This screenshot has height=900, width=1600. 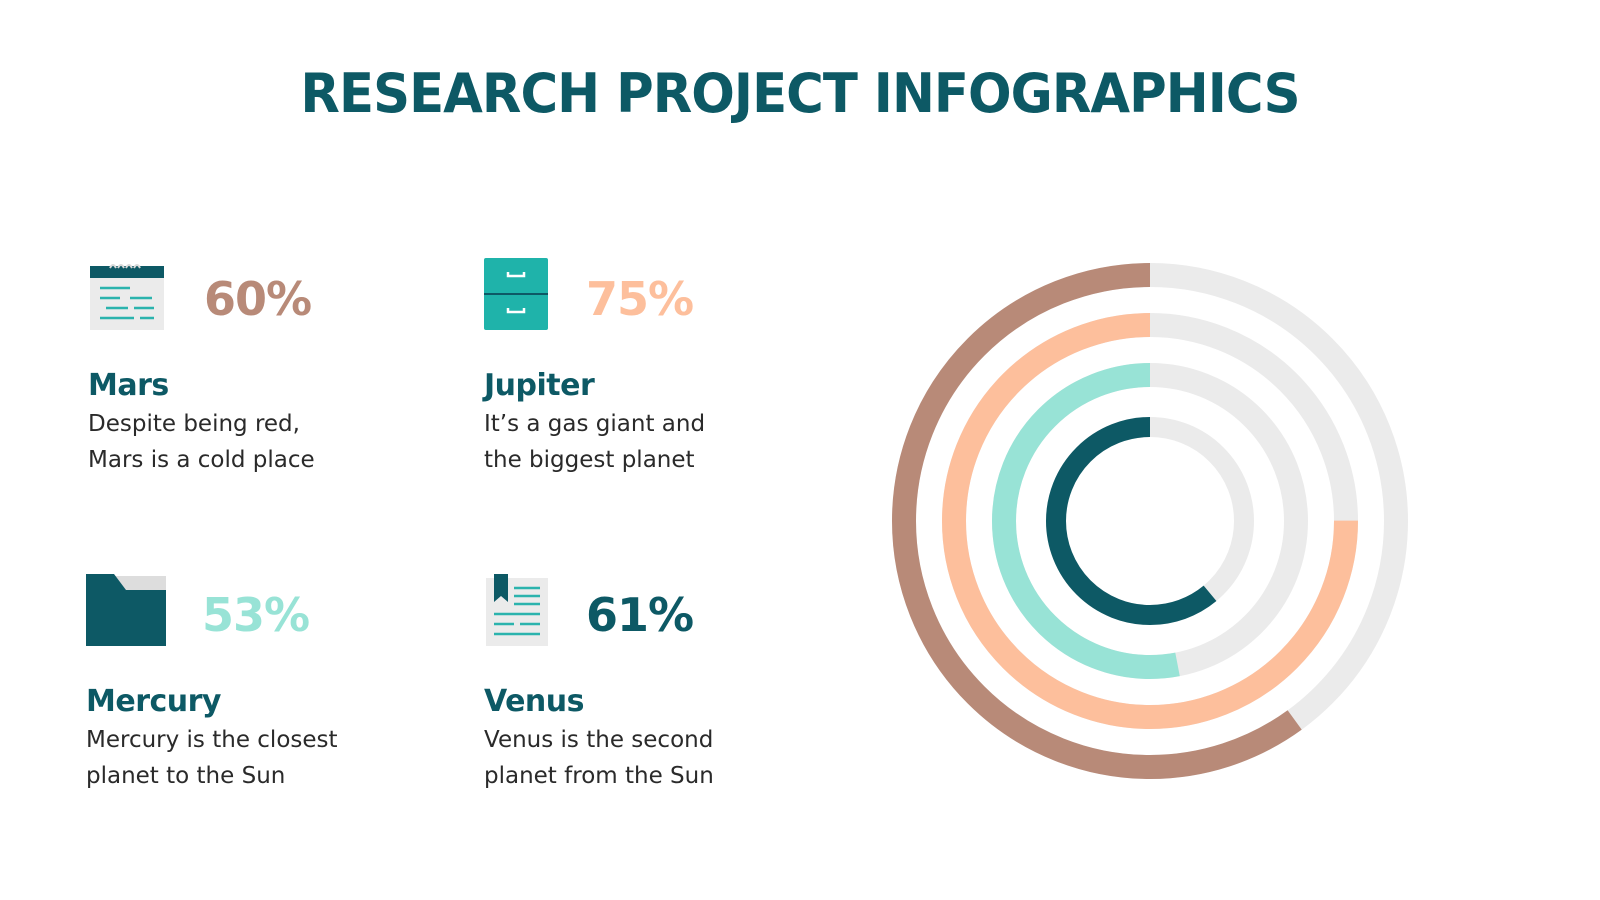 I want to click on percent-value: 75%, so click(x=640, y=299).